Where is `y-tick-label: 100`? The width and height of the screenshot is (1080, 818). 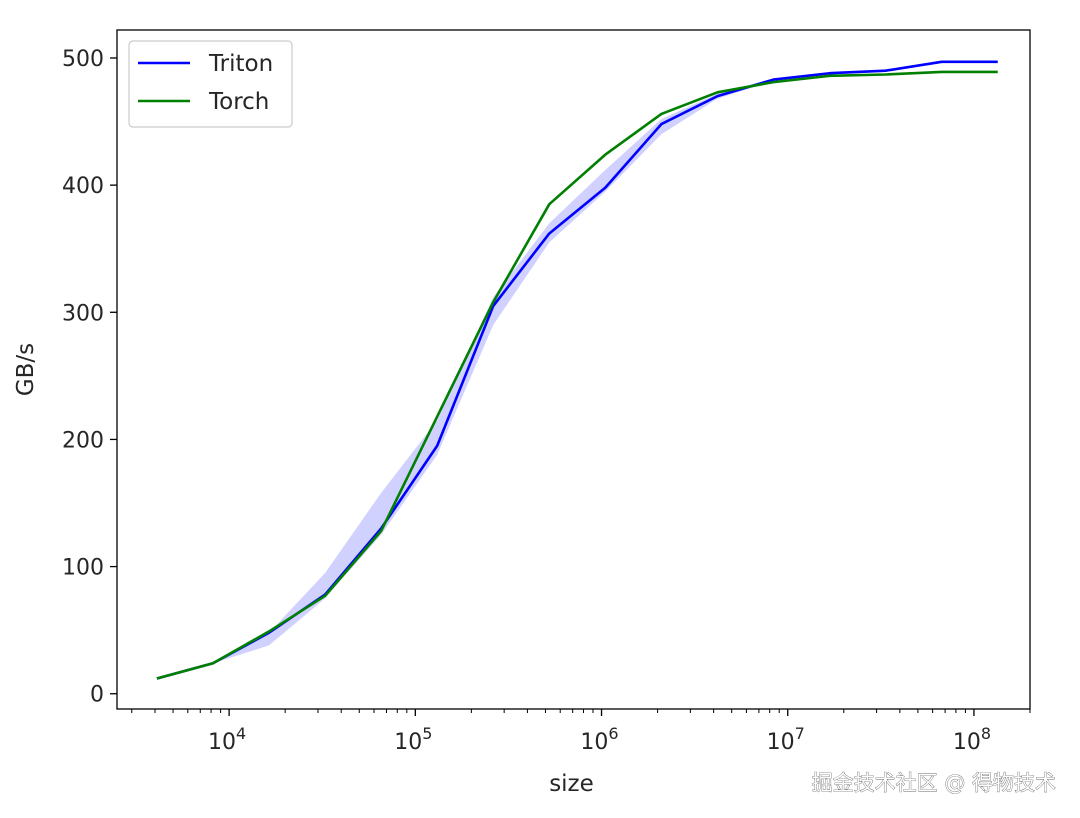 y-tick-label: 100 is located at coordinates (83, 568).